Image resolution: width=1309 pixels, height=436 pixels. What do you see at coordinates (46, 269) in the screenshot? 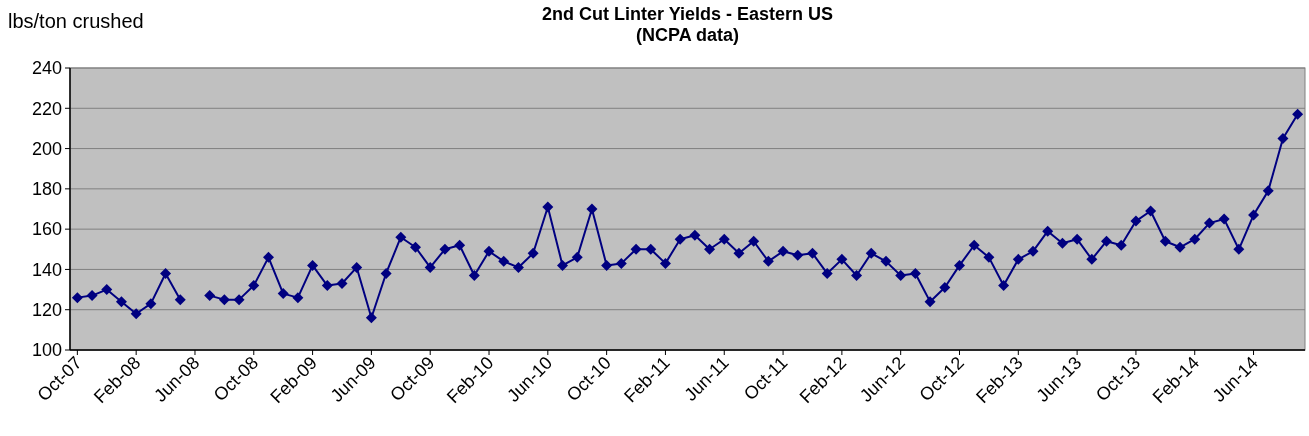
I see `y-tick-label: 140` at bounding box center [46, 269].